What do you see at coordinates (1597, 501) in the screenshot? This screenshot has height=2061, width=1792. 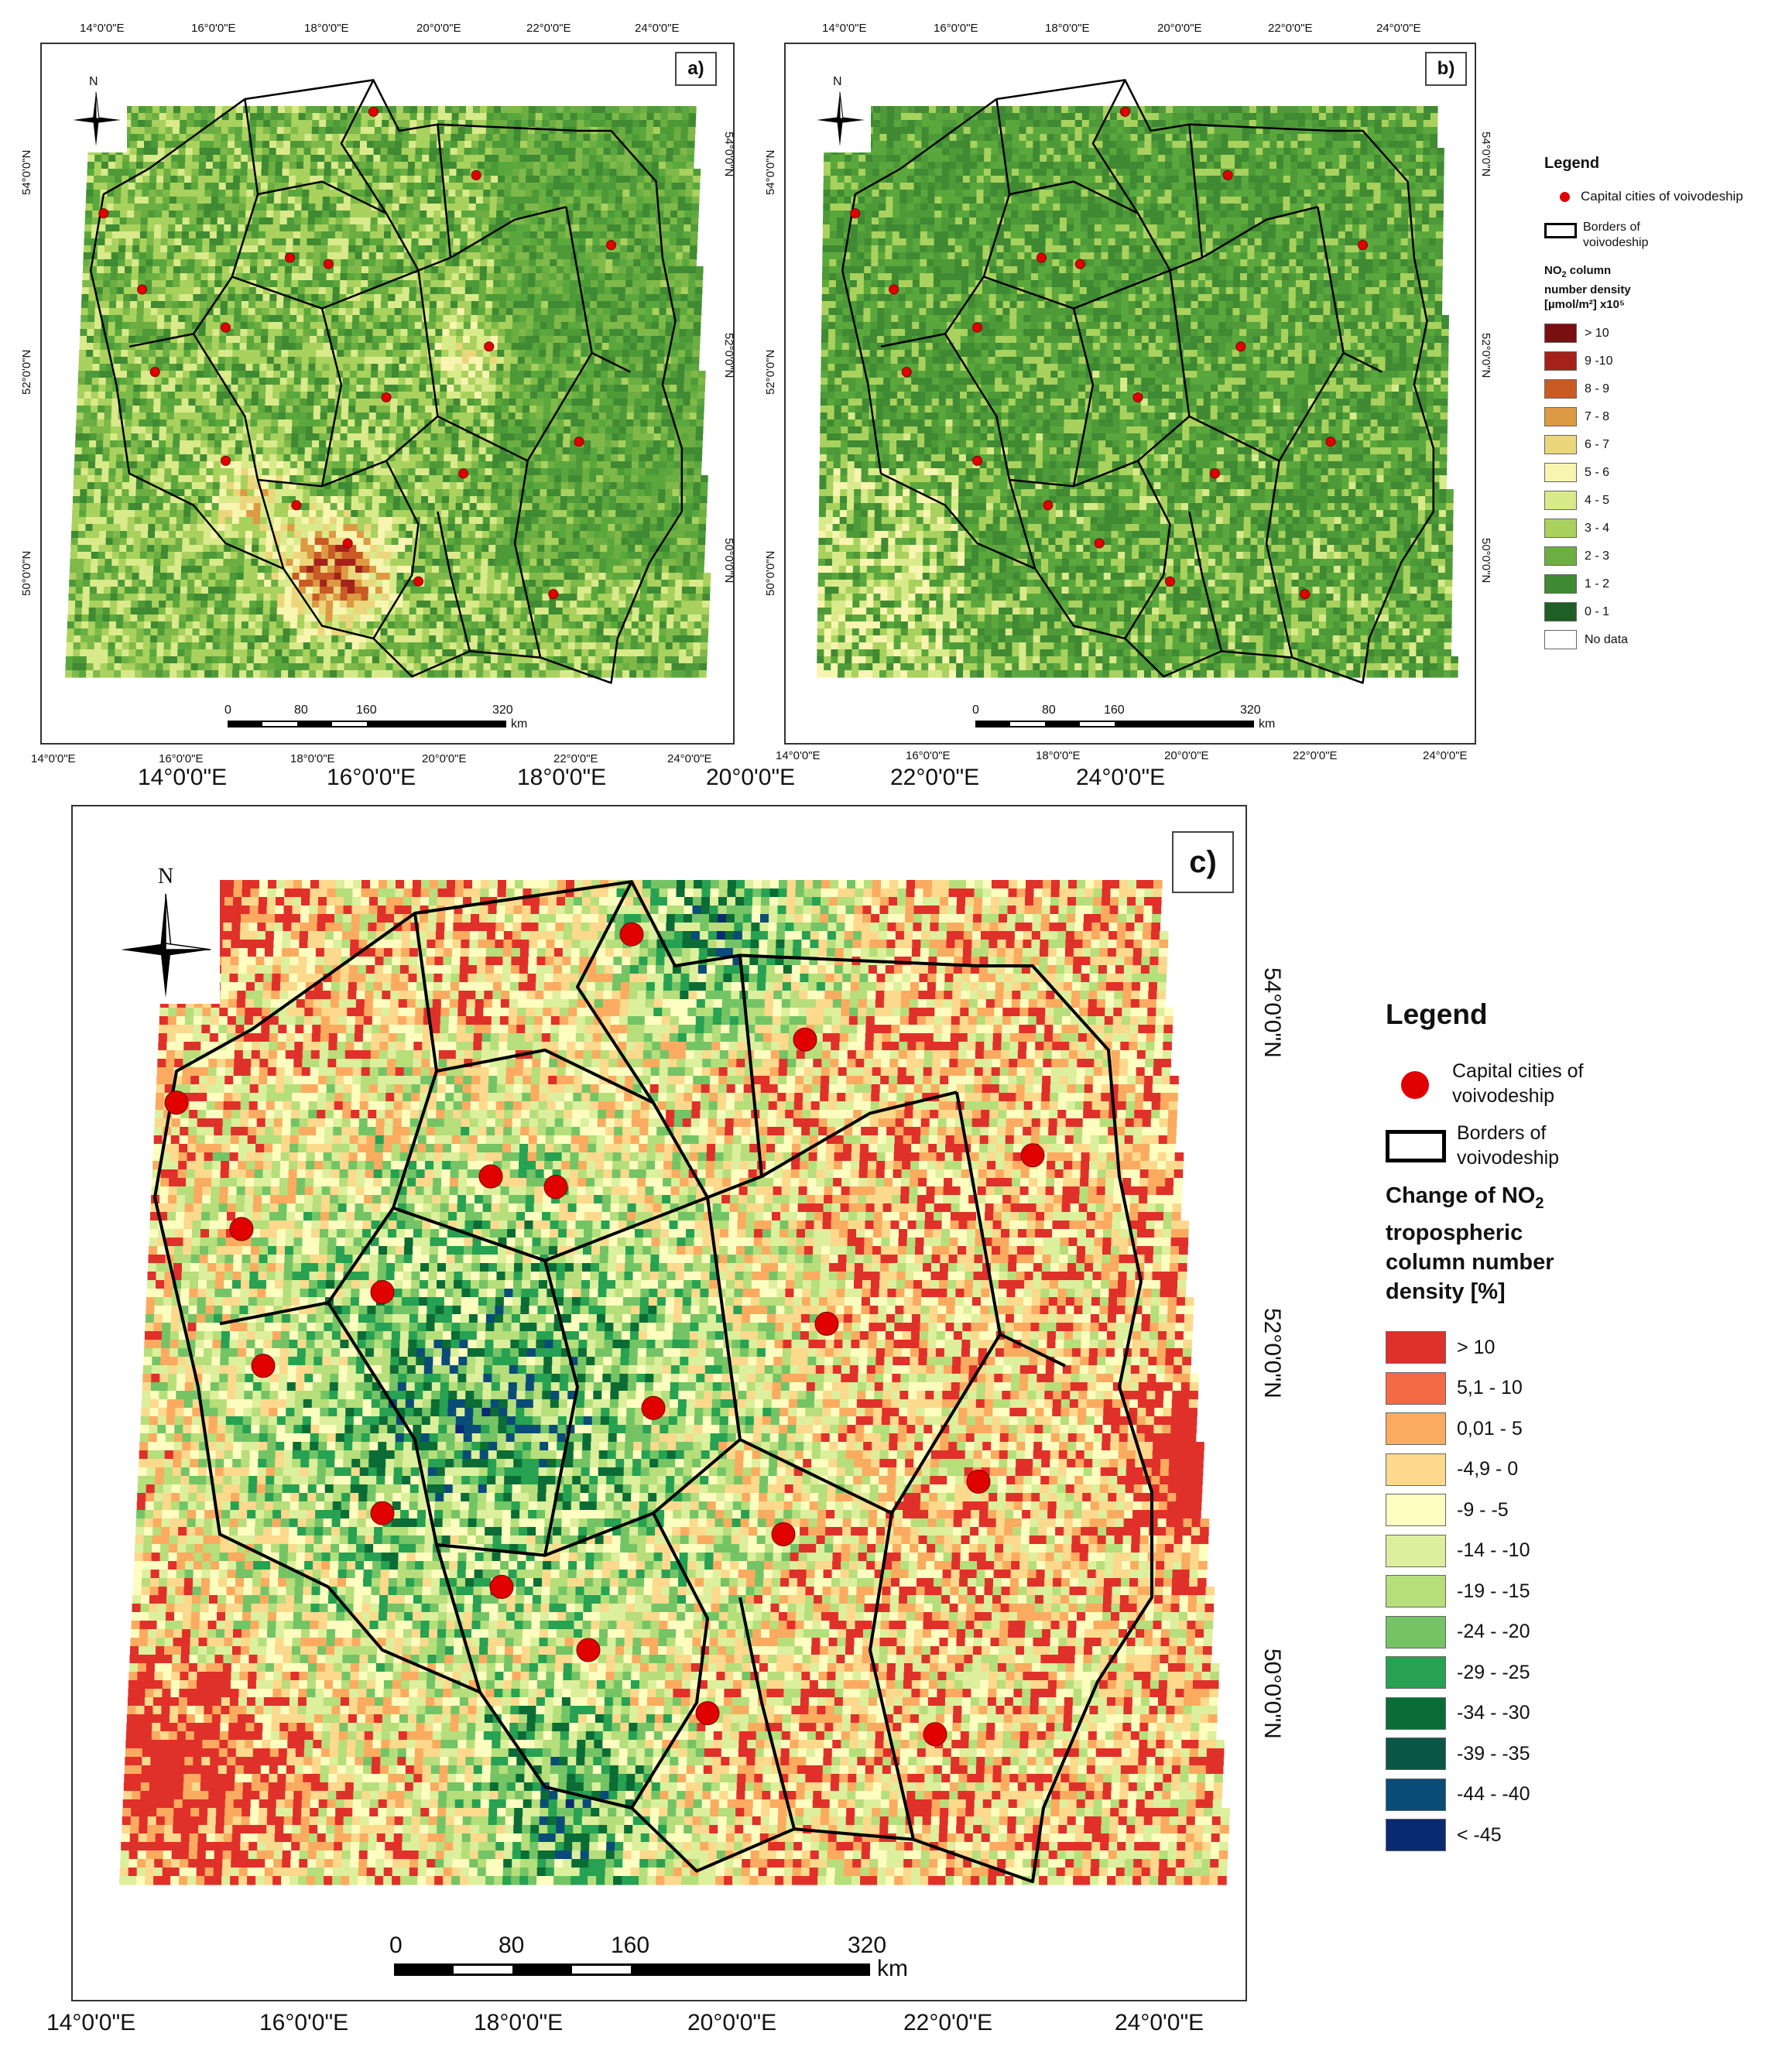 I see `legend-class-label: 4 - 5` at bounding box center [1597, 501].